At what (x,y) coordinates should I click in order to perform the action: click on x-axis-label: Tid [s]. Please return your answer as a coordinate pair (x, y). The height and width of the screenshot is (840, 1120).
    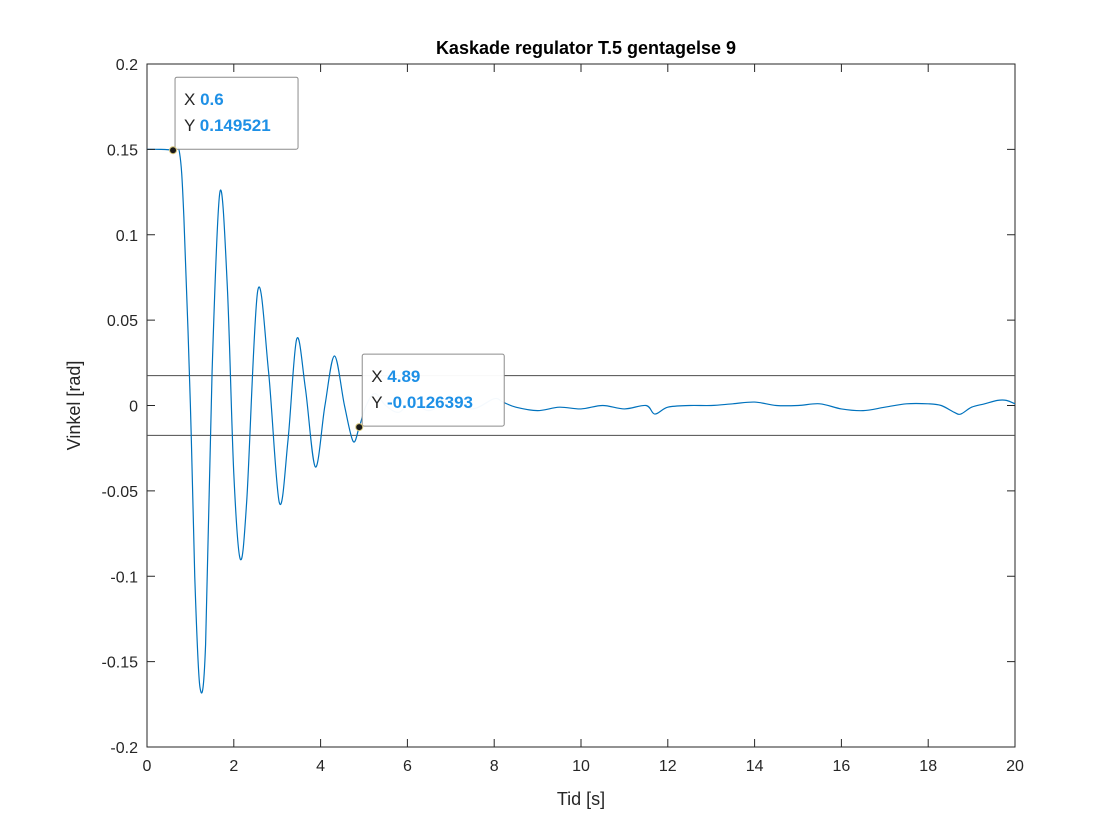
    Looking at the image, I should click on (581, 799).